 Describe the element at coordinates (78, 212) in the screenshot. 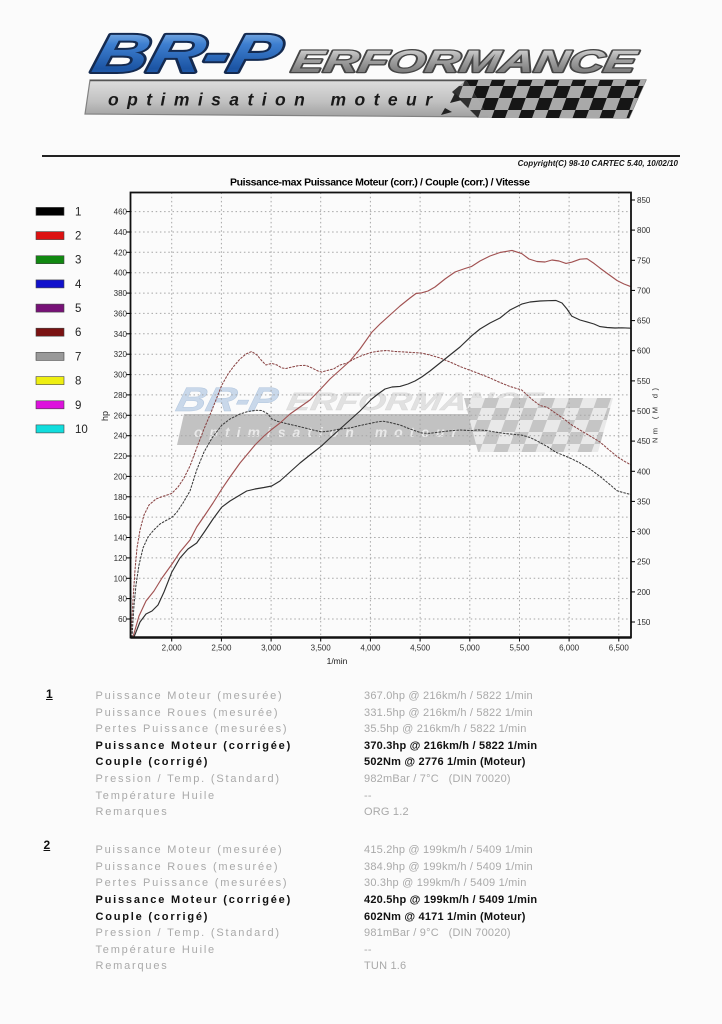

I see `svg-text: 1` at that location.